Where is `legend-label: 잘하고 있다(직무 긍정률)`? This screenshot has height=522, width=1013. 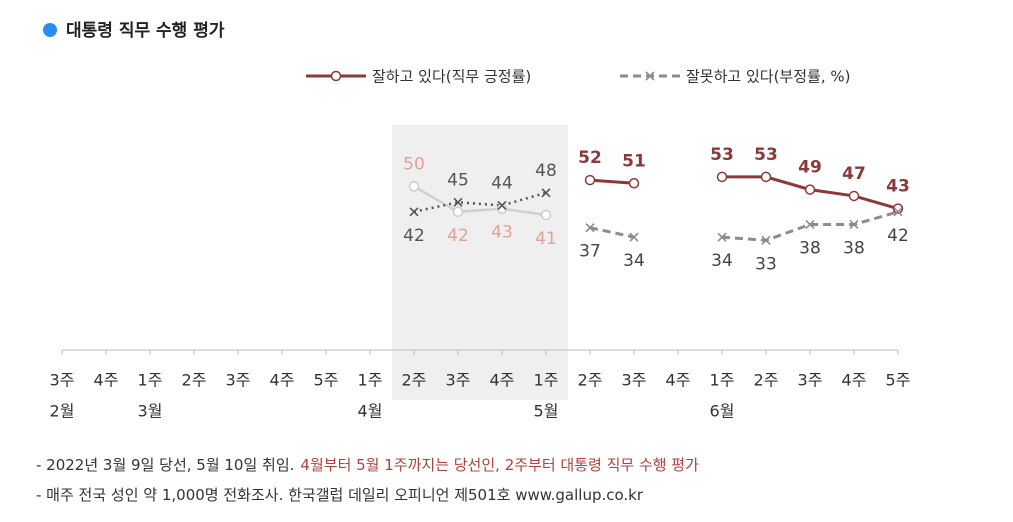
legend-label: 잘하고 있다(직무 긍정률) is located at coordinates (451, 77).